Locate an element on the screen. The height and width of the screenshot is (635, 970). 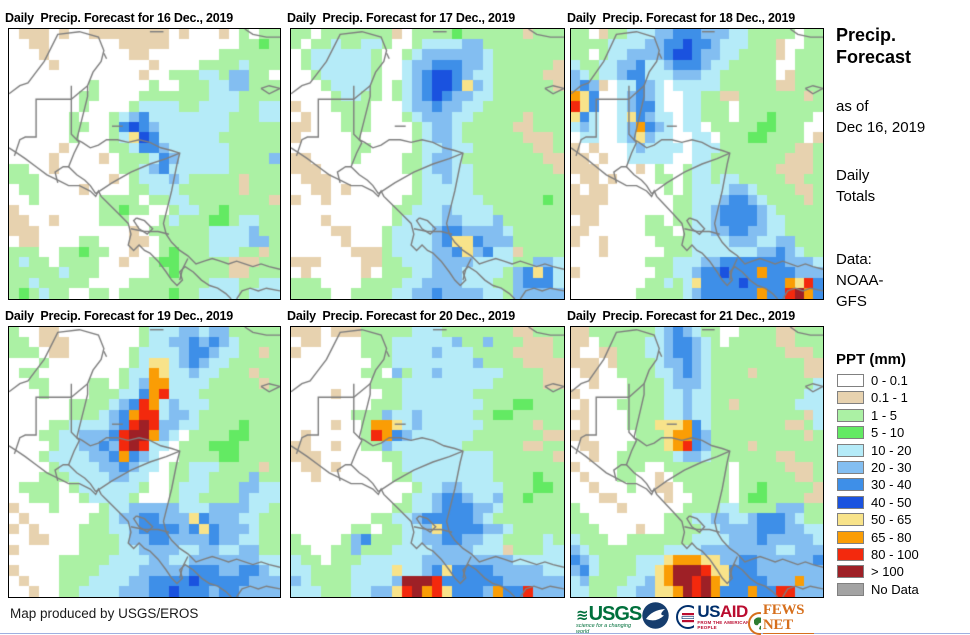
forecast-map-17dec is located at coordinates (427, 164).